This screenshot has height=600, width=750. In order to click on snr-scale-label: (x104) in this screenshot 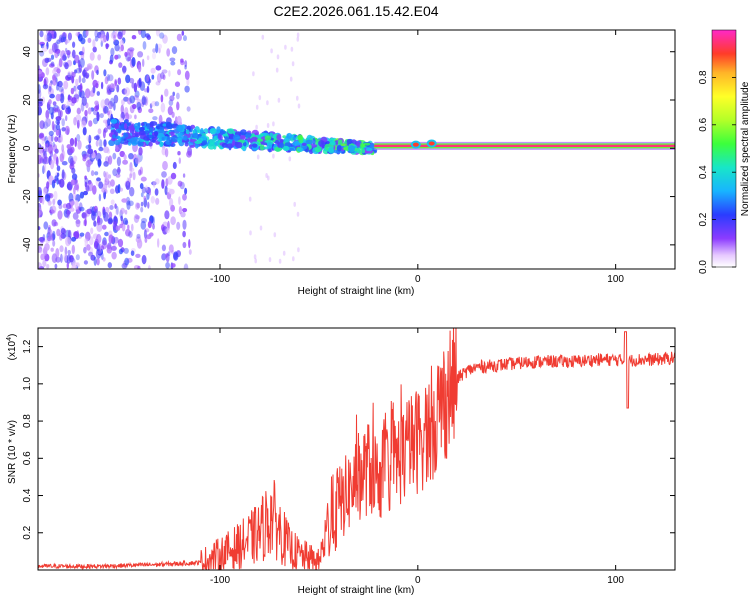, I will do `click(12, 347)`.